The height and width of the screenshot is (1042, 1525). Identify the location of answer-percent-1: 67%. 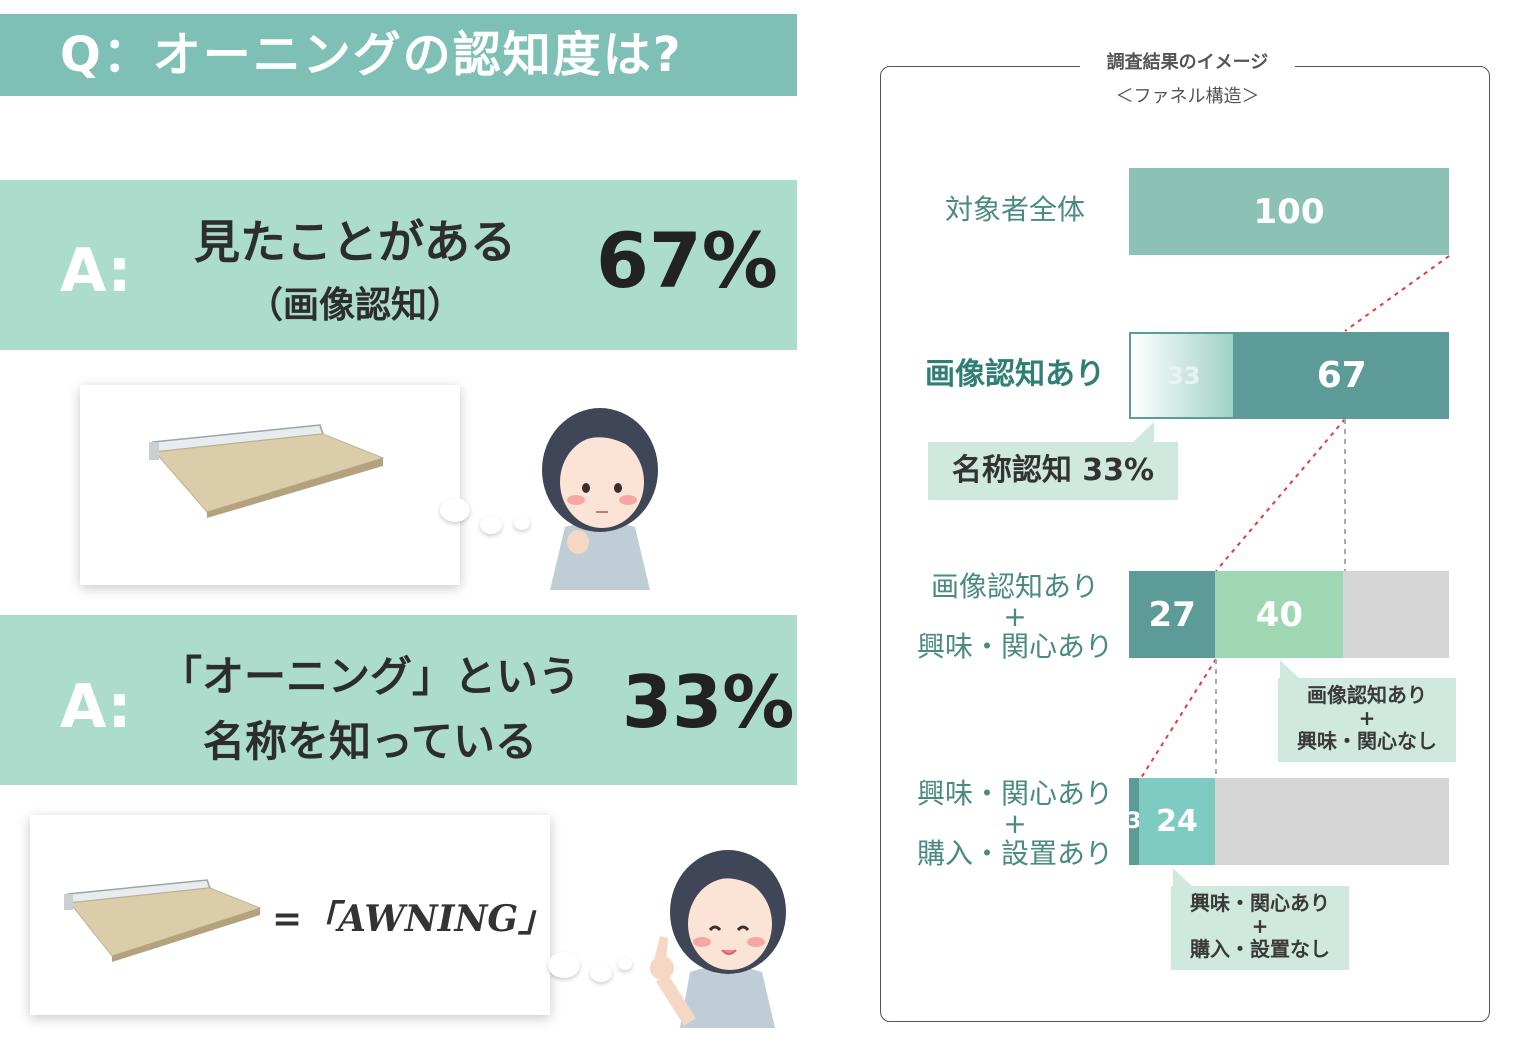
(687, 260).